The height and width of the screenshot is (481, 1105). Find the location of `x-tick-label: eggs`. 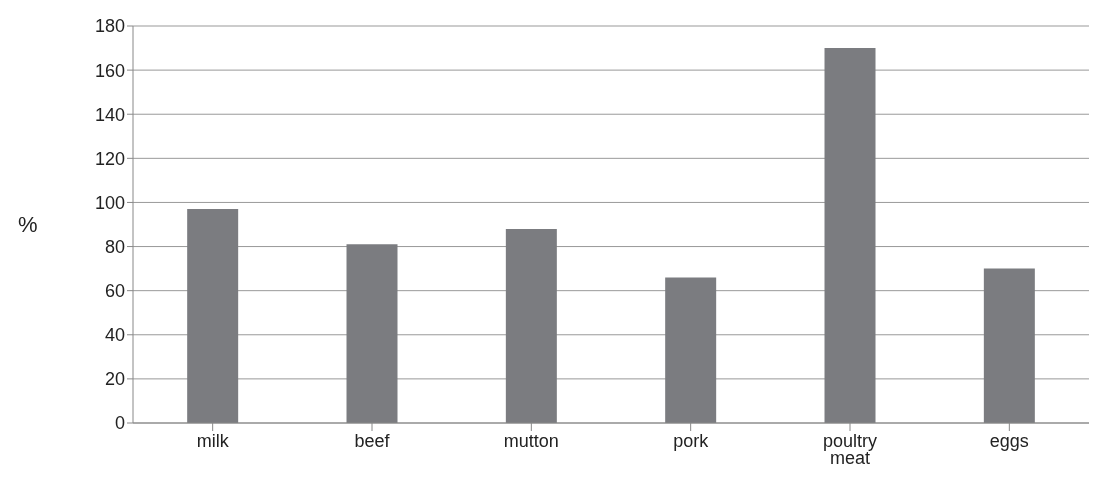

x-tick-label: eggs is located at coordinates (1009, 441).